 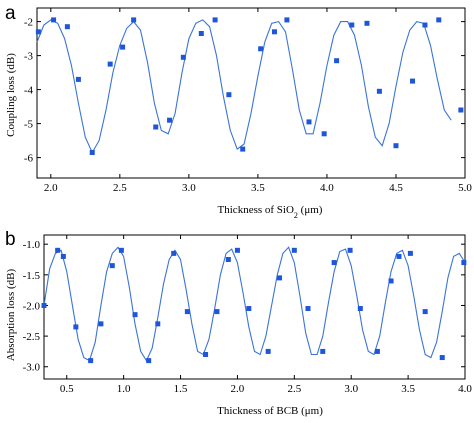 What do you see at coordinates (124, 389) in the screenshot?
I see `panel-b-x-tick-label-1: 1.0` at bounding box center [124, 389].